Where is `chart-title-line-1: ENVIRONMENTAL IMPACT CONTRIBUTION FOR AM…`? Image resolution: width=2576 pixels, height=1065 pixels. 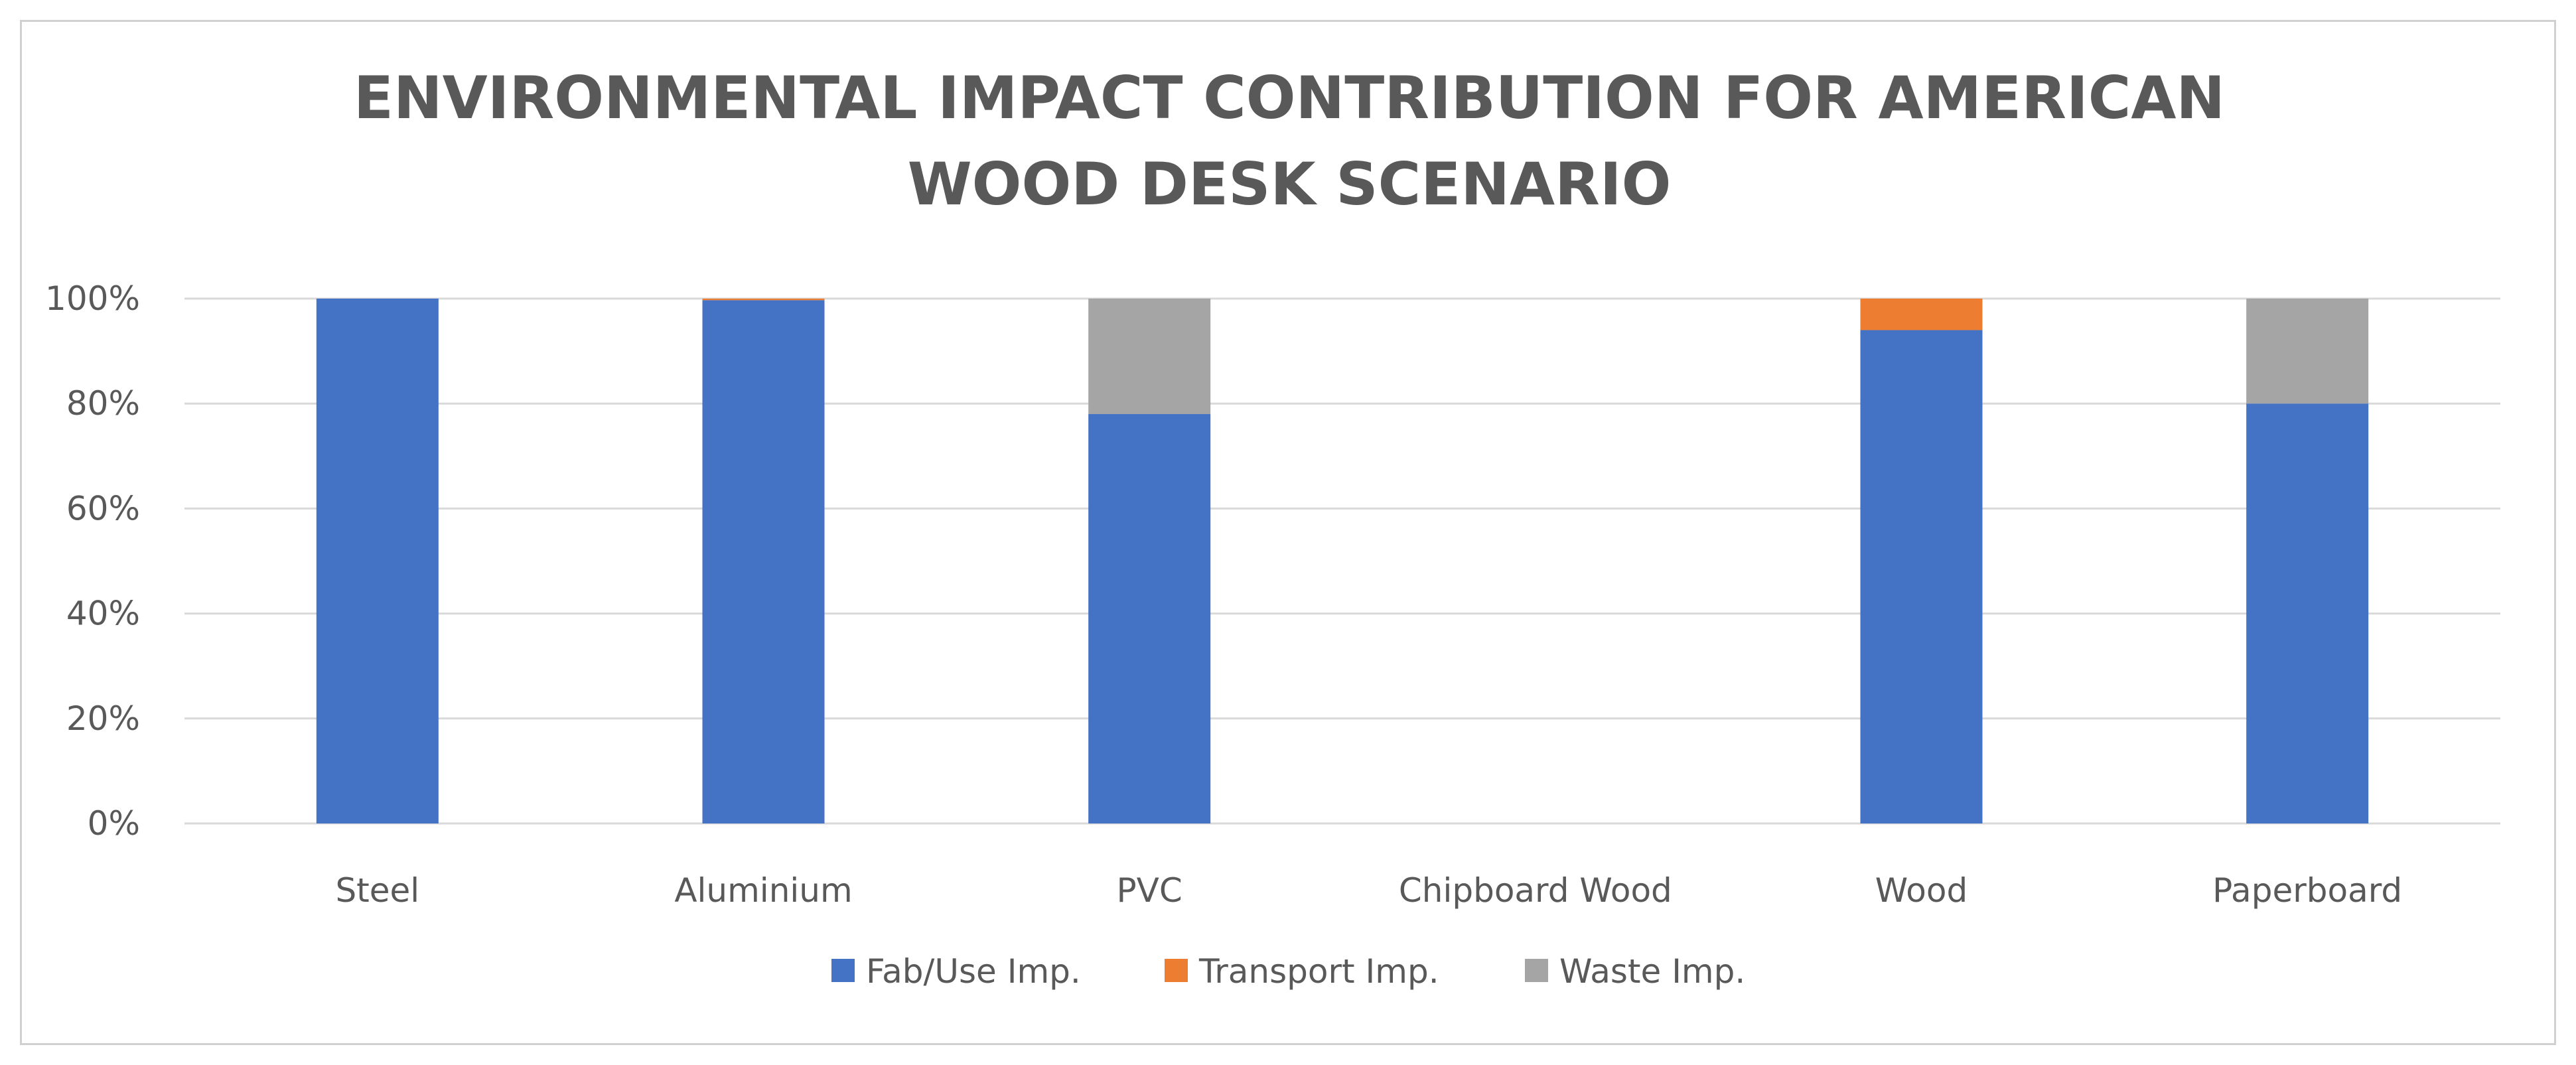
chart-title-line-1: ENVIRONMENTAL IMPACT CONTRIBUTION FOR AM… is located at coordinates (1290, 98).